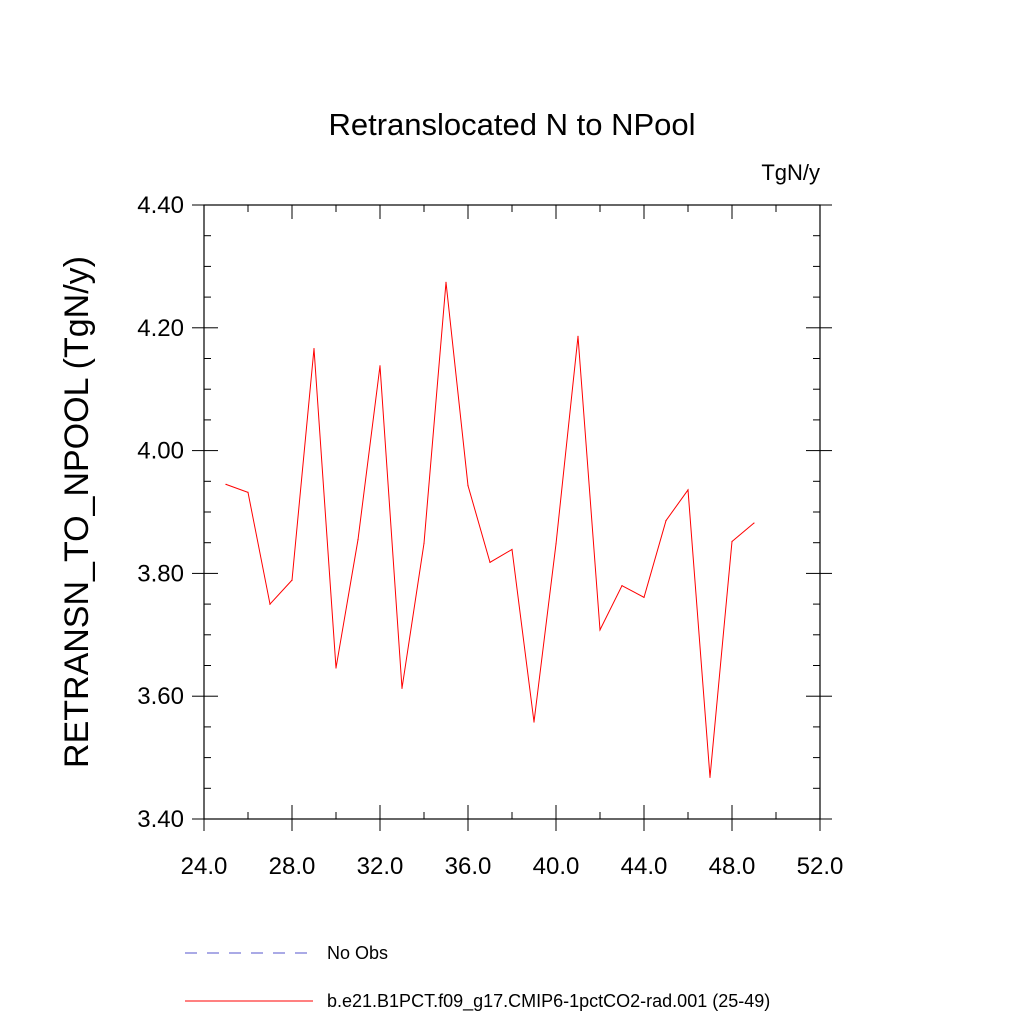  What do you see at coordinates (77, 512) in the screenshot?
I see `y-axis-label: RETRANSN_TO_NPOOL (TgN/y)` at bounding box center [77, 512].